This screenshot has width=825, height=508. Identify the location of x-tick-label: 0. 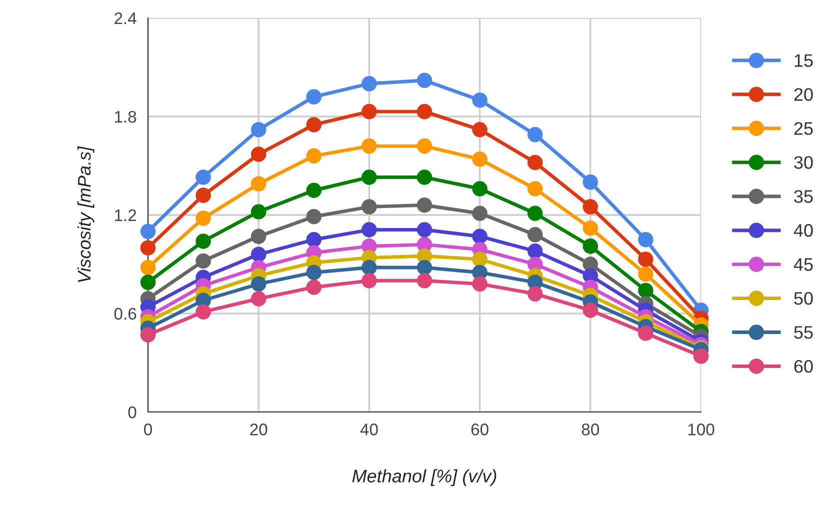
(148, 430).